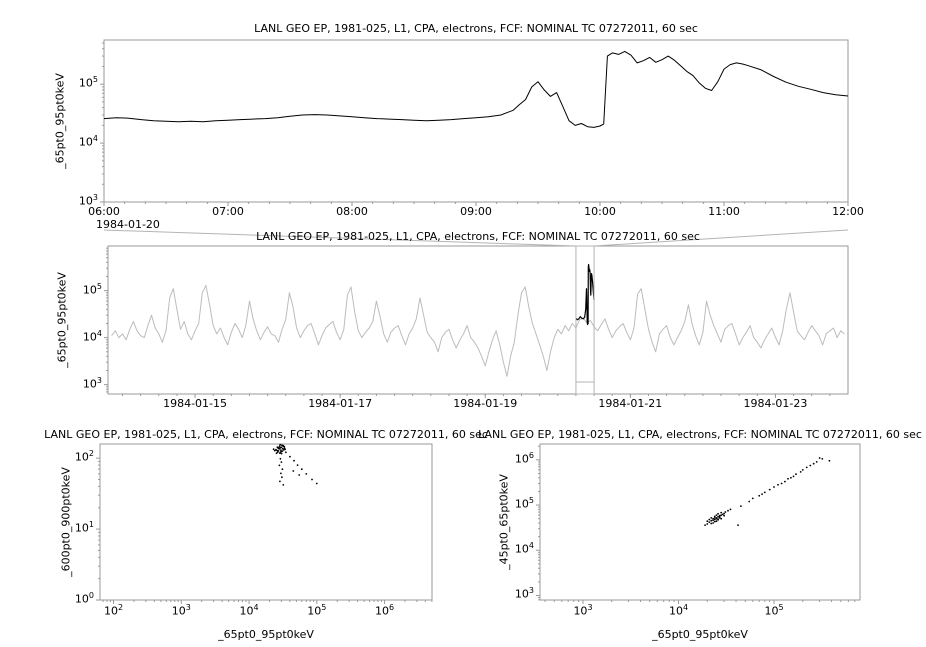  I want to click on x-tick-label: 102, so click(114, 610).